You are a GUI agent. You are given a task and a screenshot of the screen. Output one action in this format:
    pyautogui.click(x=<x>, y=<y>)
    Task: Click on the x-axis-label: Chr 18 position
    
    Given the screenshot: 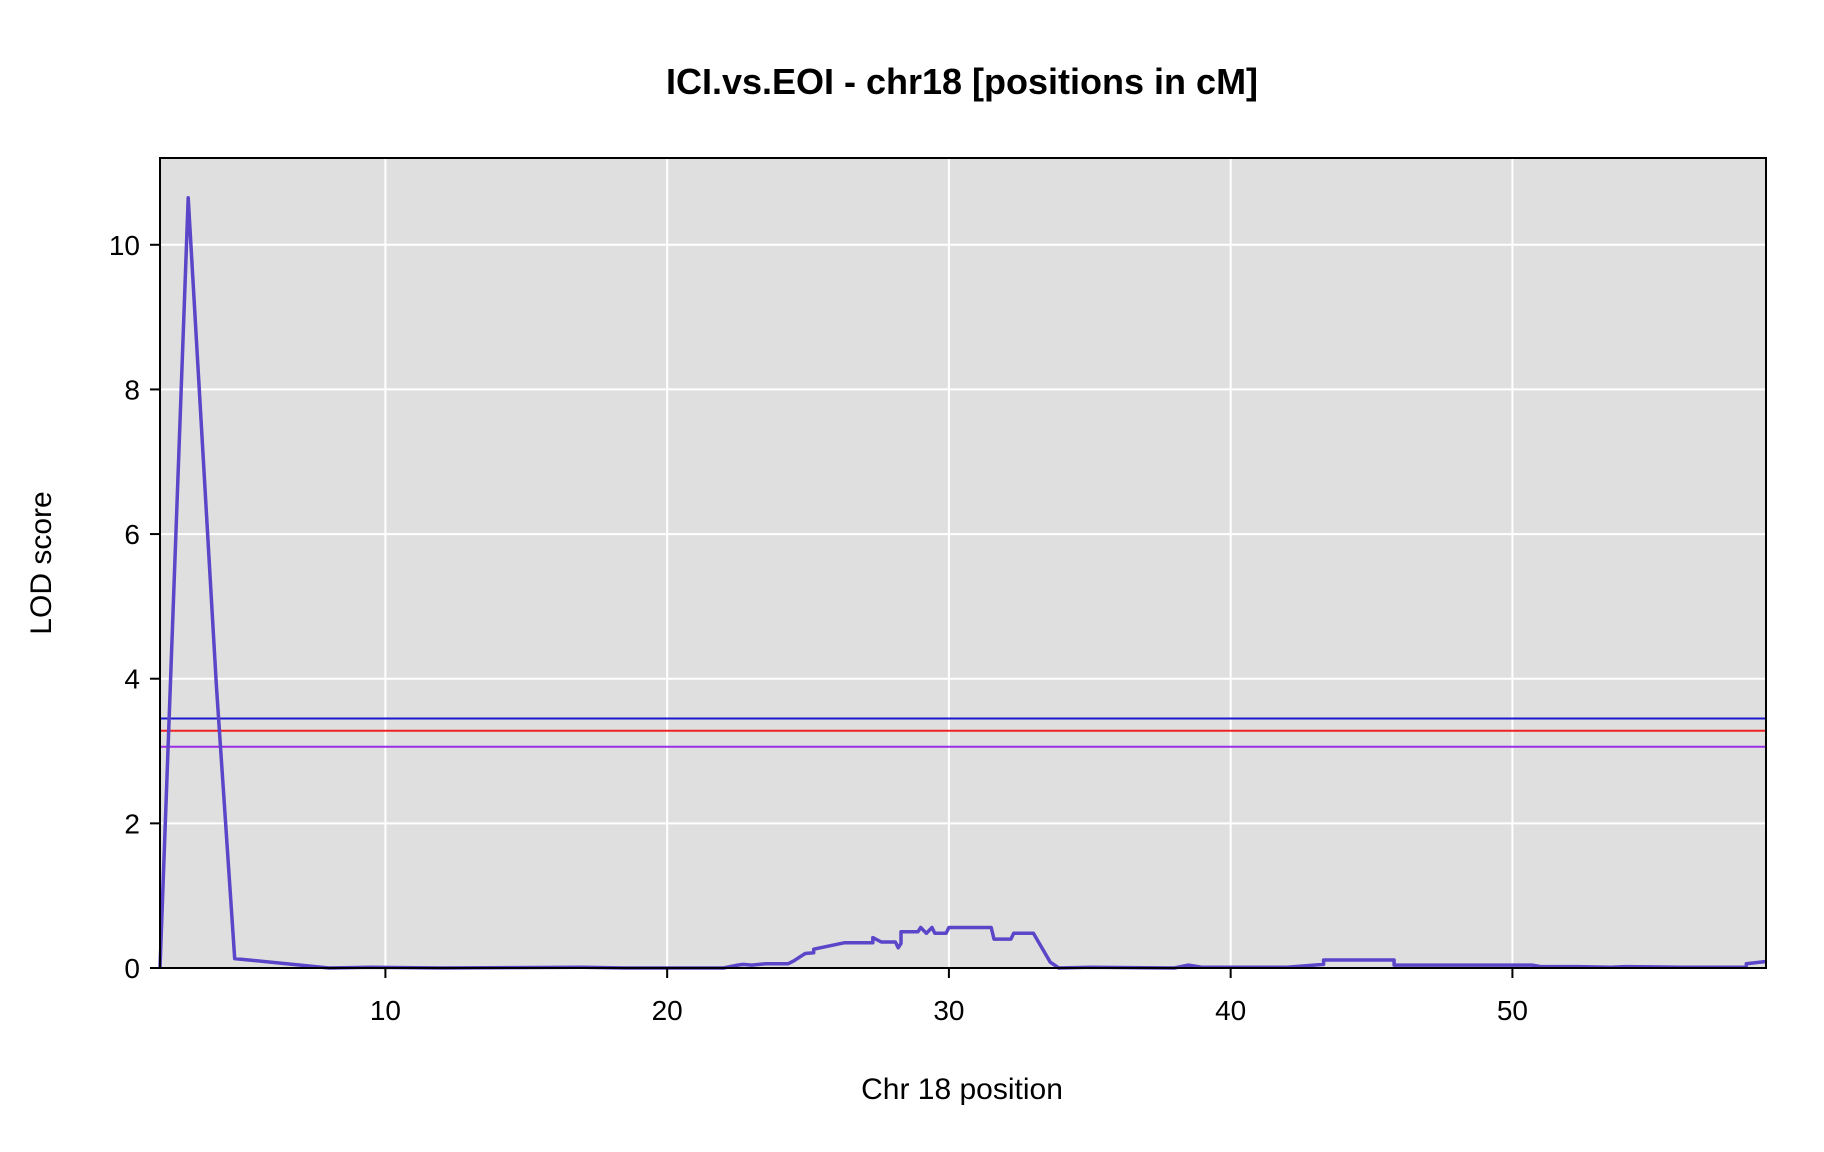 What is the action you would take?
    pyautogui.click(x=962, y=1089)
    